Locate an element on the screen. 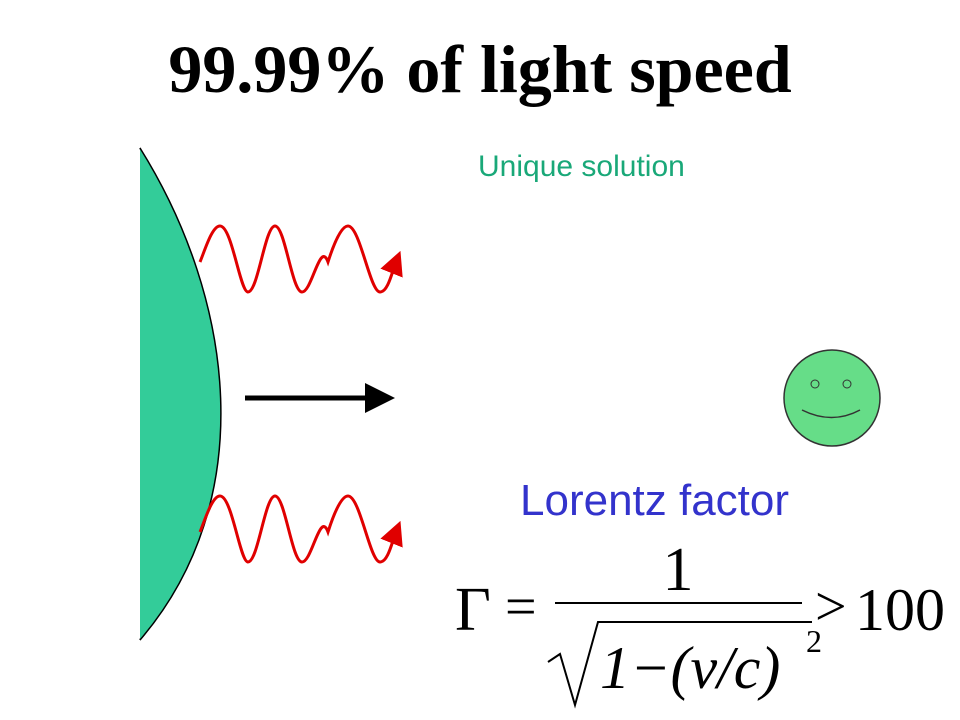  smiley is located at coordinates (832, 398).